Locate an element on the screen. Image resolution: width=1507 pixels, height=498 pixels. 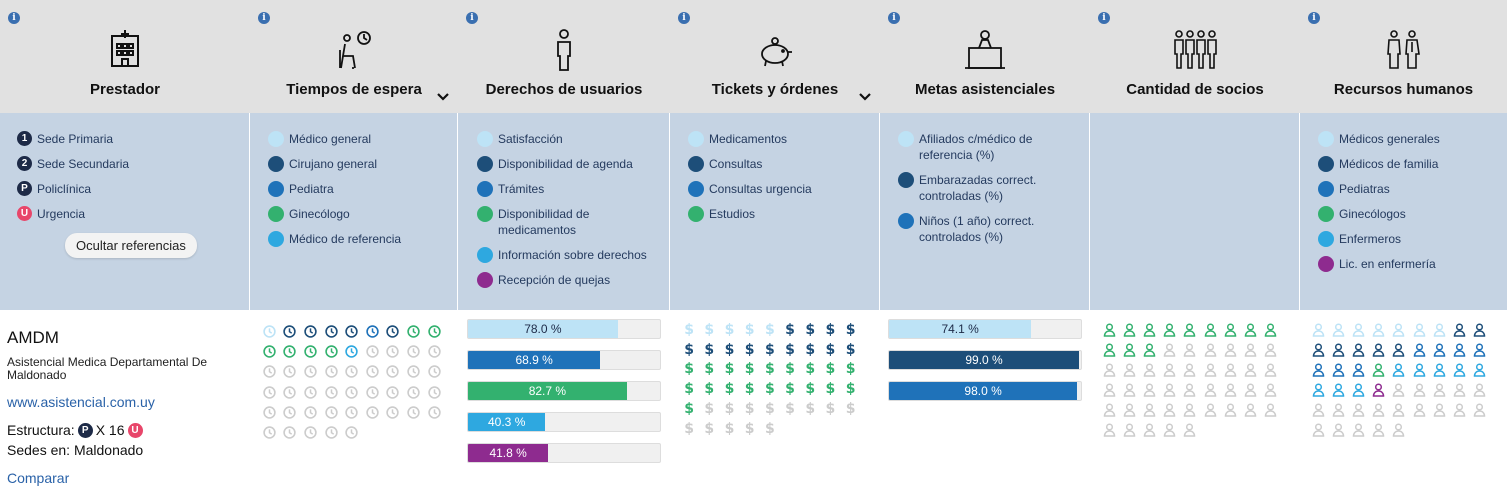
urgencia-badge: U is located at coordinates (24, 213).